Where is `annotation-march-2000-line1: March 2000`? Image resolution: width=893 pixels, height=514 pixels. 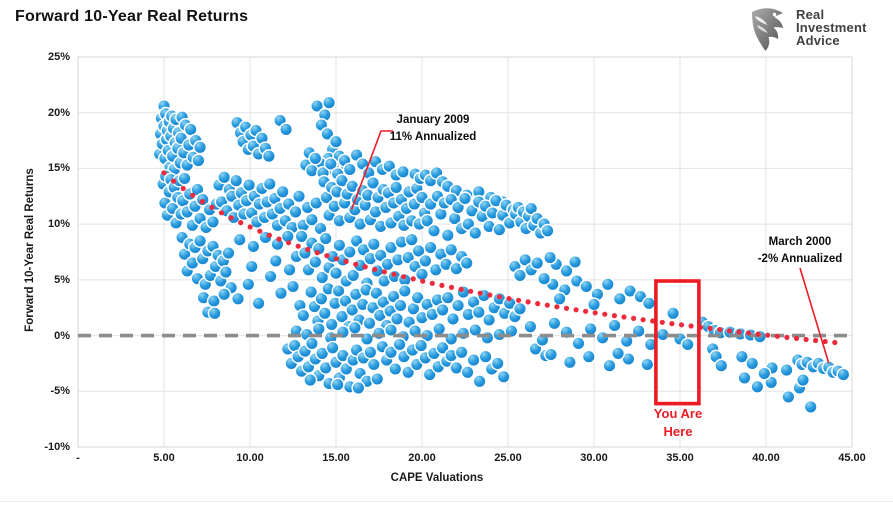 annotation-march-2000-line1: March 2000 is located at coordinates (800, 242).